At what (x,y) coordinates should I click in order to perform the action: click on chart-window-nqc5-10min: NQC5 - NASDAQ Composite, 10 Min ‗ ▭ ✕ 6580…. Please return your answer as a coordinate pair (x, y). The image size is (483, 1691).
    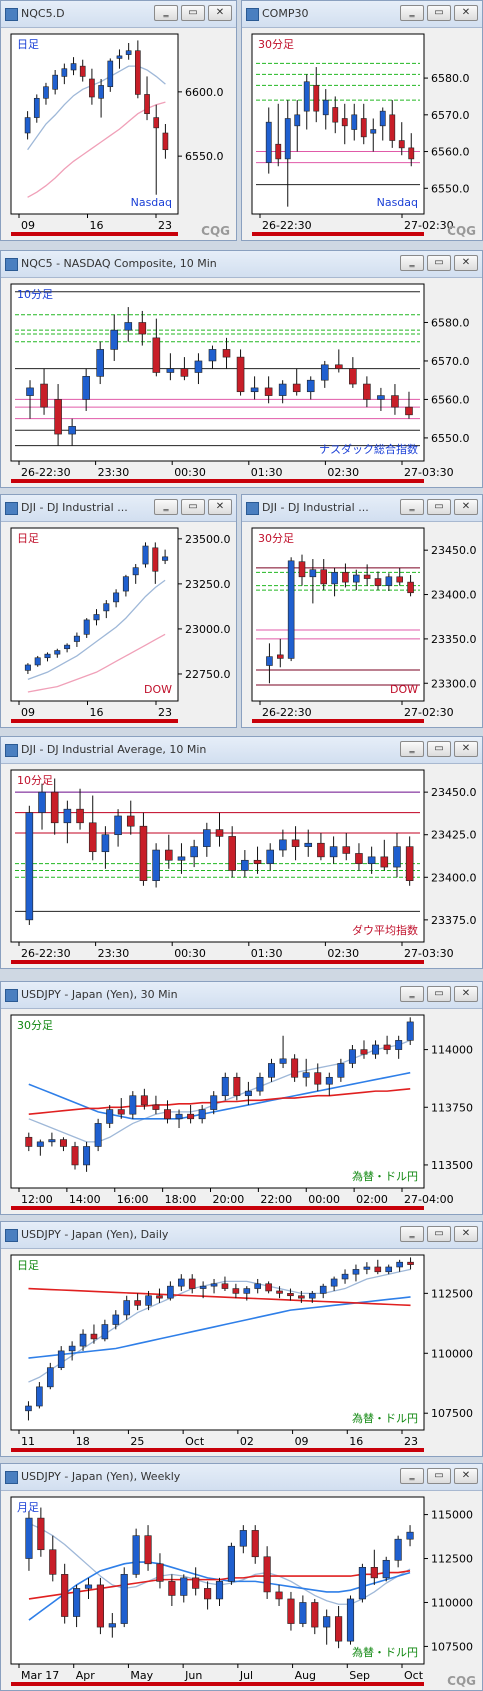
    Looking at the image, I should click on (241, 369).